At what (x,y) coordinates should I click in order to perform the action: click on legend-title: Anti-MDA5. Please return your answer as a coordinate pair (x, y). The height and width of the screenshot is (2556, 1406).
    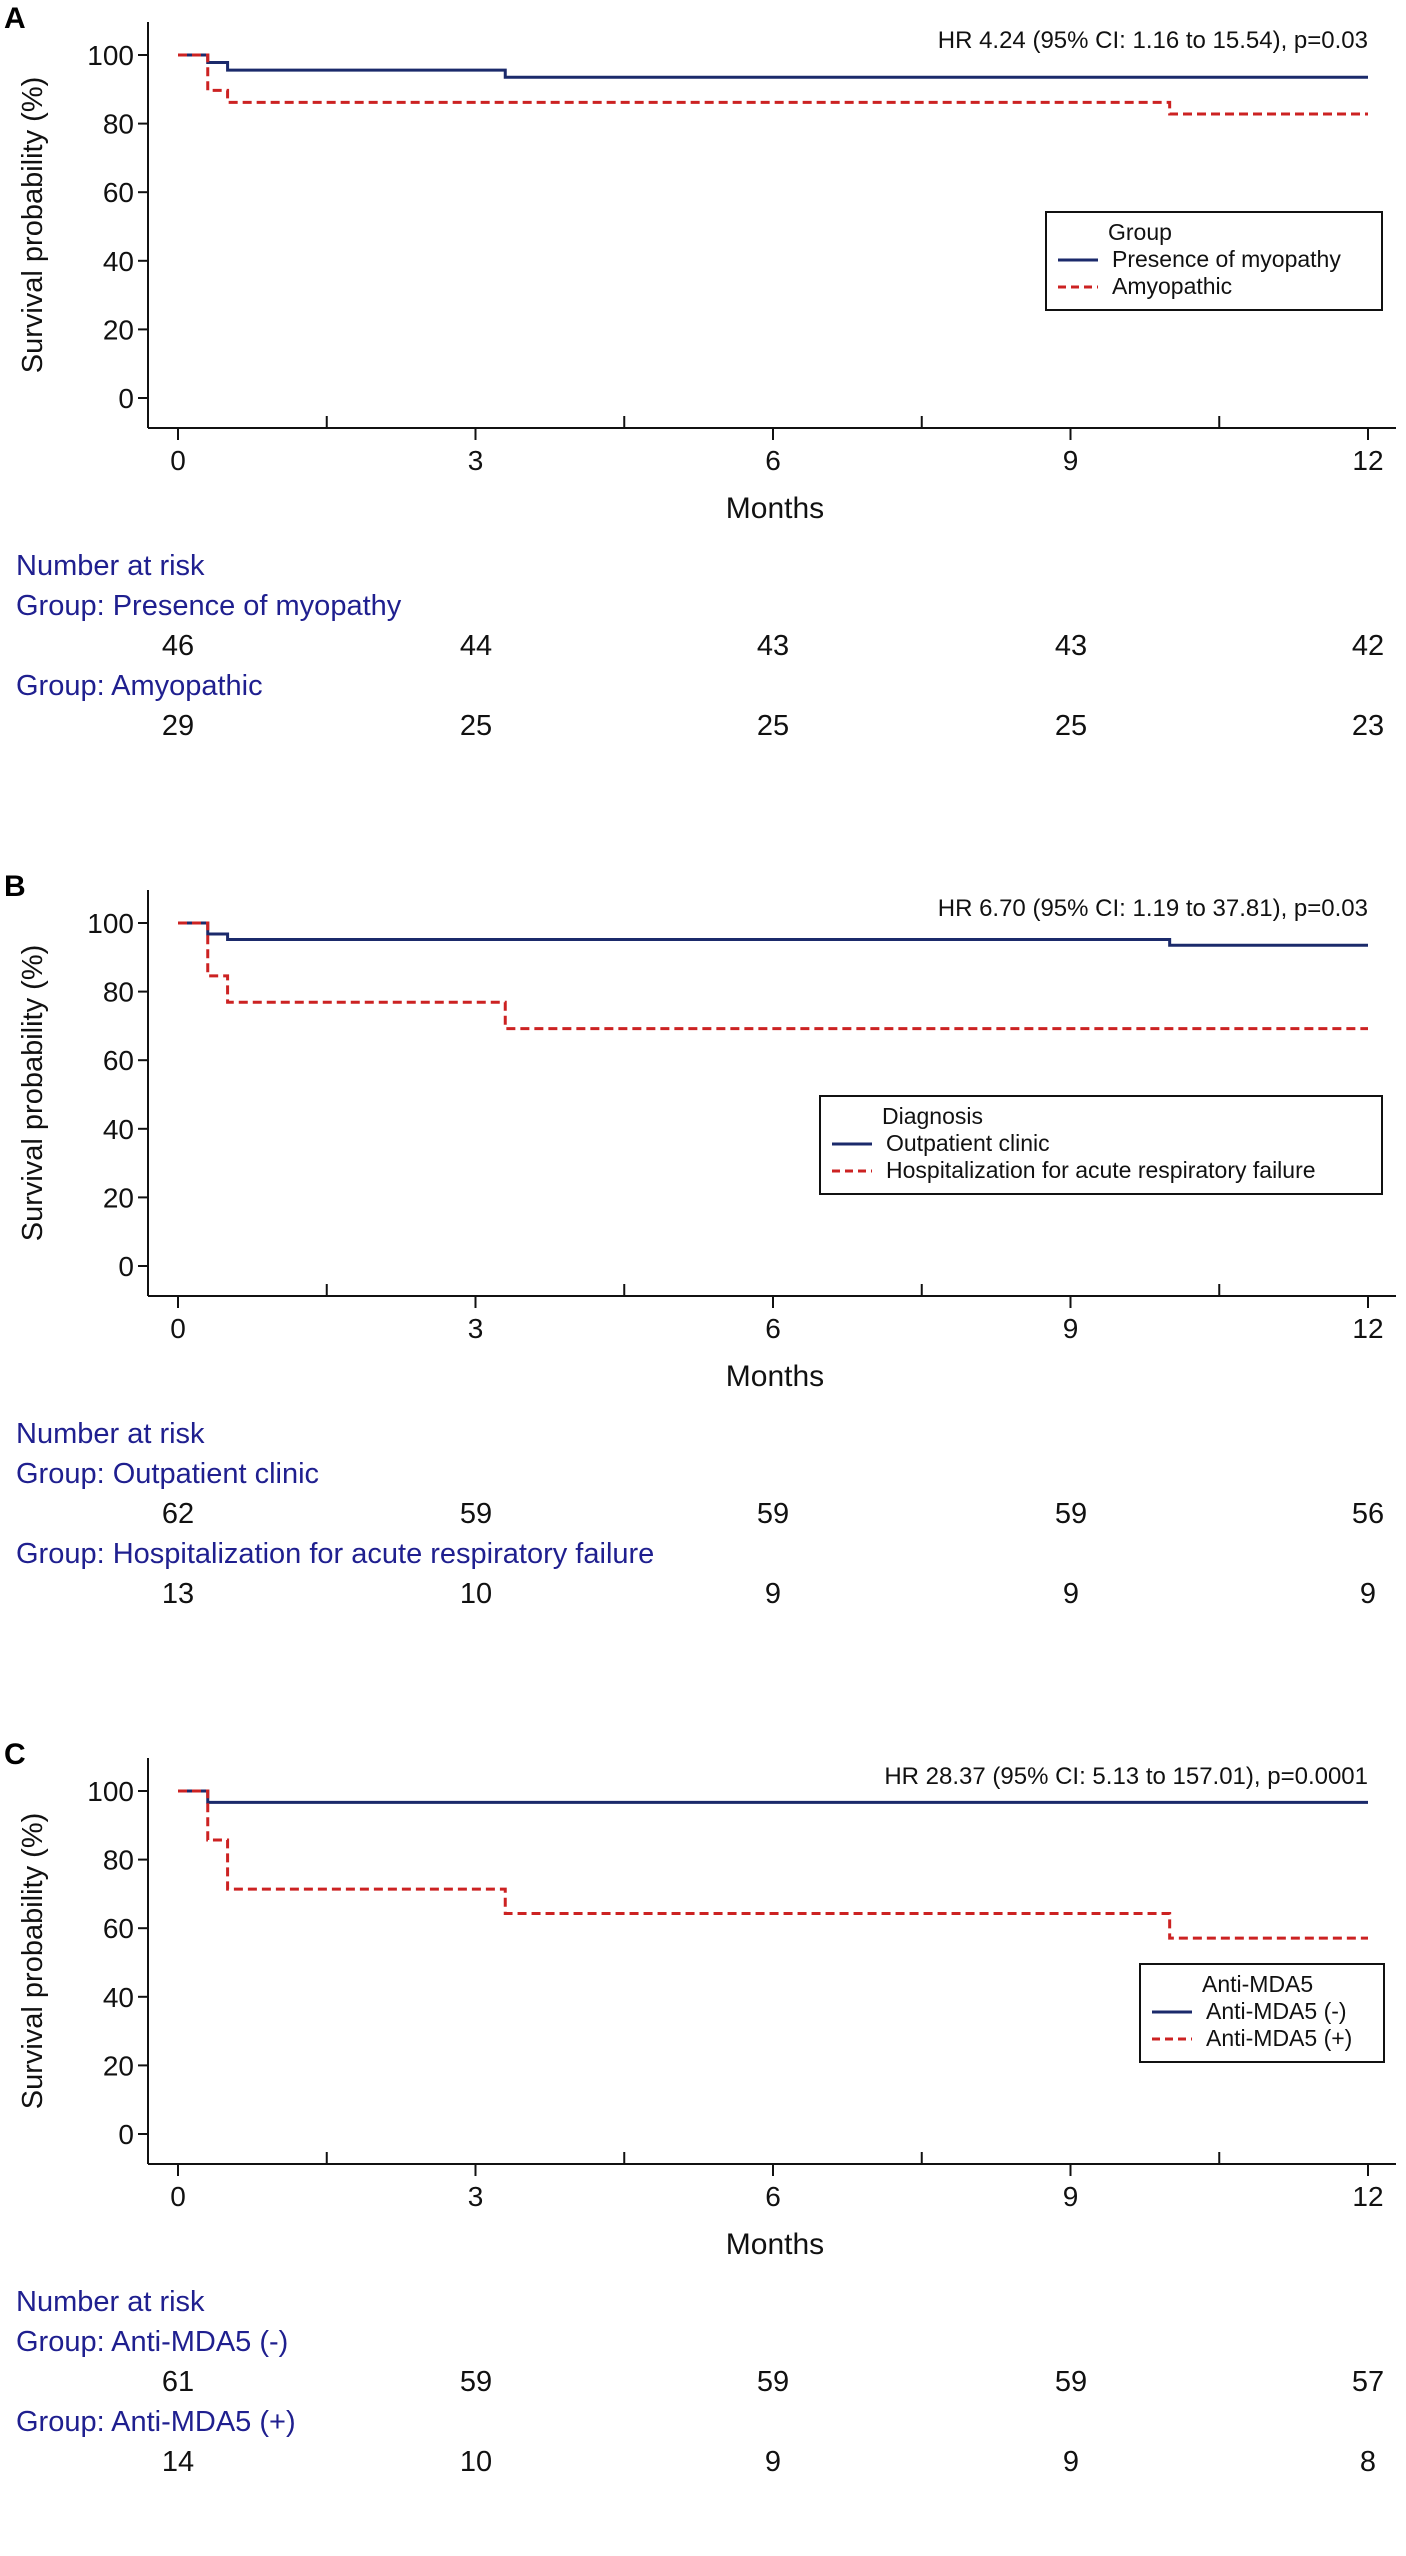
    Looking at the image, I should click on (1257, 1984).